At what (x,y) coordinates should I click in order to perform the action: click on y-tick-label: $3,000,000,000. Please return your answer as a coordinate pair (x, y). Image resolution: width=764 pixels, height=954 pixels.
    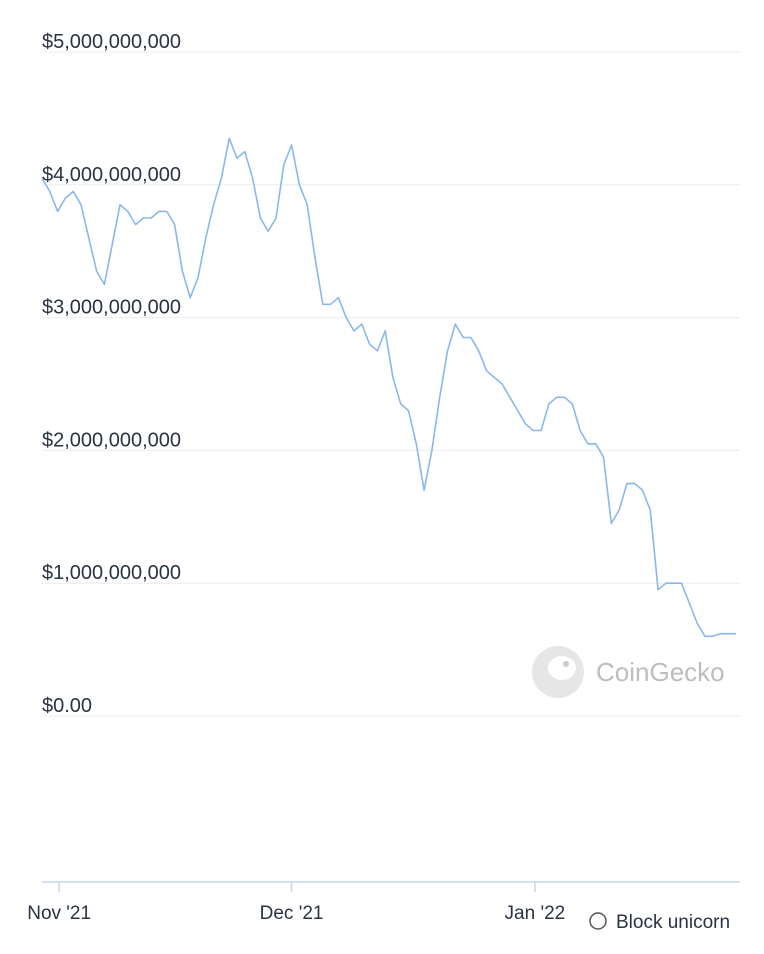
    Looking at the image, I should click on (111, 308).